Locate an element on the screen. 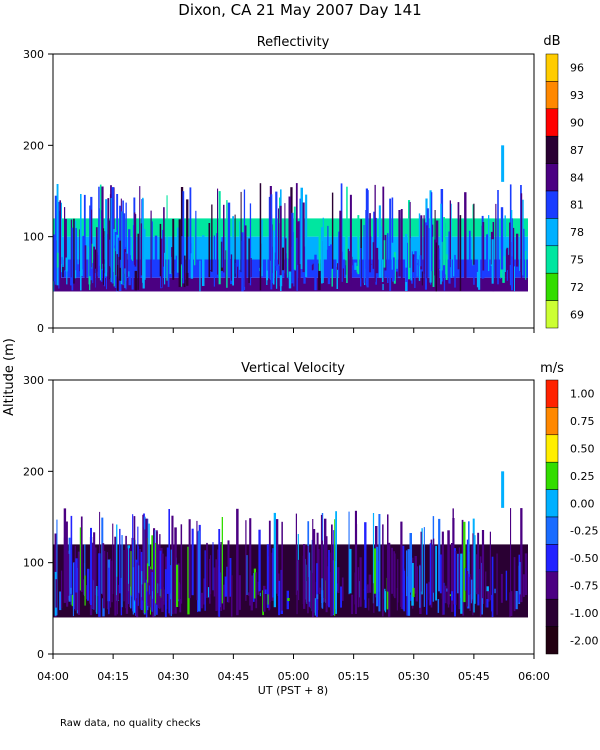  y-tick-label: 0 is located at coordinates (40, 654).